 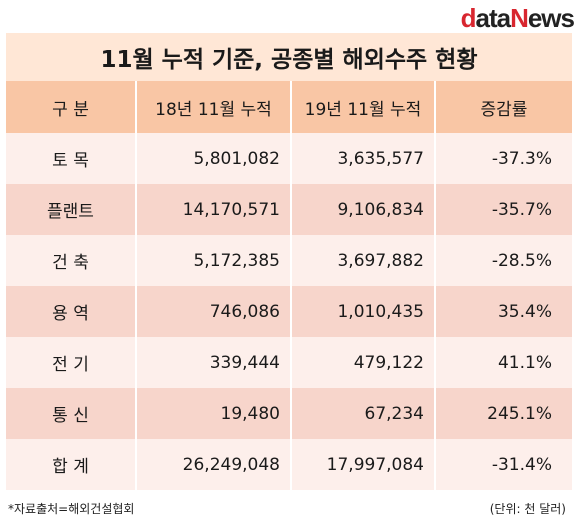 I want to click on header-row: 구 분 18년 11월 누적 19년 11월 누적 증감률, so click(x=289, y=107).